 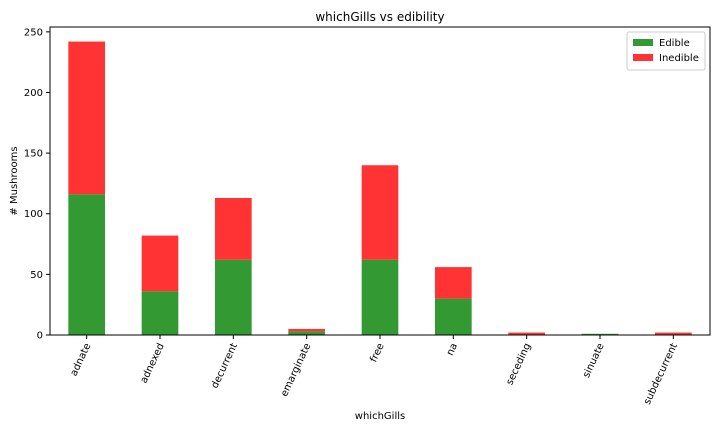 What do you see at coordinates (306, 330) in the screenshot?
I see `bar-inedible-emarginate` at bounding box center [306, 330].